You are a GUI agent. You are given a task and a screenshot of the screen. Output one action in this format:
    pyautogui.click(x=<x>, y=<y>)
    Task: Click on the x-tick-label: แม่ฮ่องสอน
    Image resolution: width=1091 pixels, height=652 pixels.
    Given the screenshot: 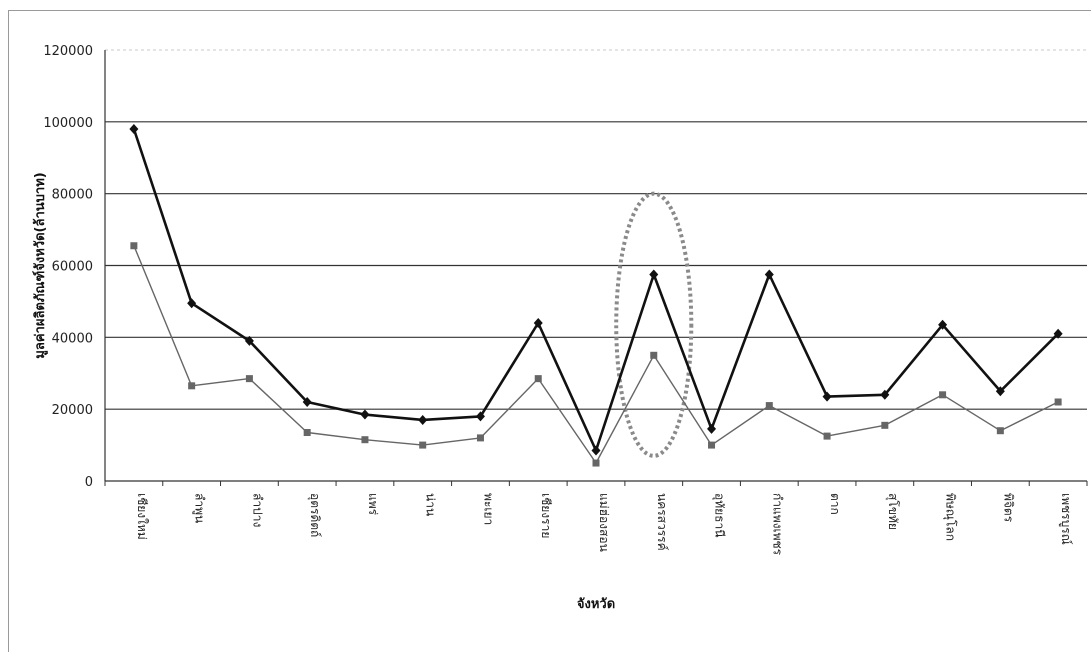 What is the action you would take?
    pyautogui.click(x=604, y=522)
    